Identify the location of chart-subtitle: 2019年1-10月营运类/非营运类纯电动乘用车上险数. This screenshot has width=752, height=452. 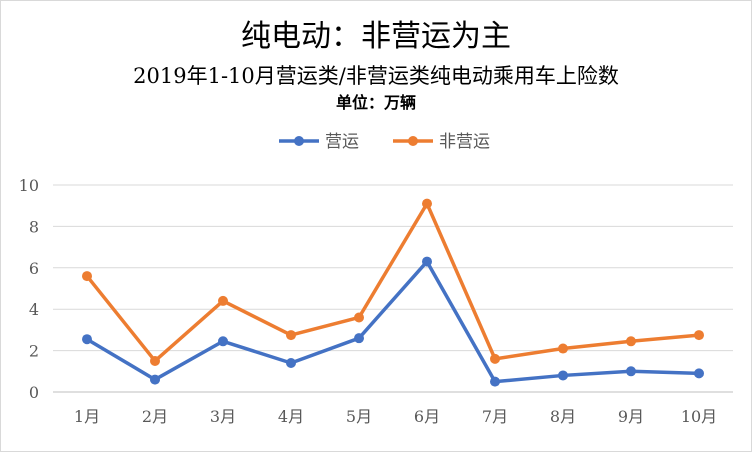
(376, 76).